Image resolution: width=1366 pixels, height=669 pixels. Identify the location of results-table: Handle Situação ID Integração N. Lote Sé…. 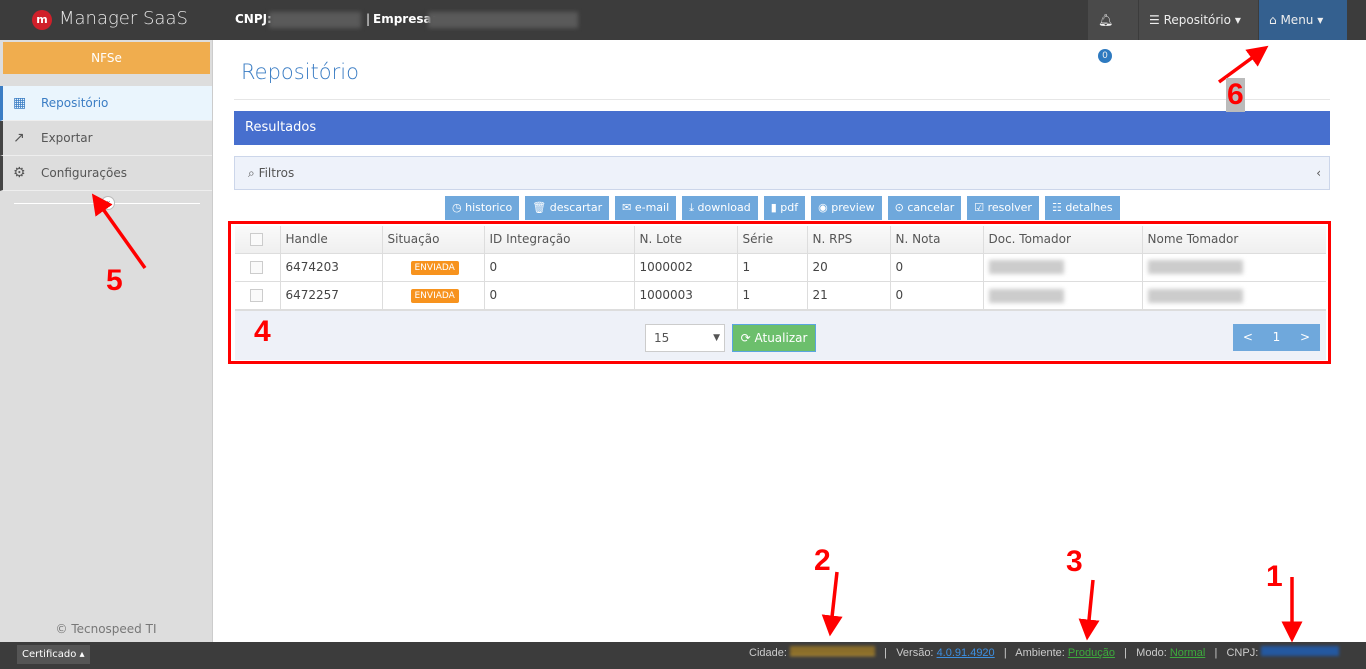
(780, 267).